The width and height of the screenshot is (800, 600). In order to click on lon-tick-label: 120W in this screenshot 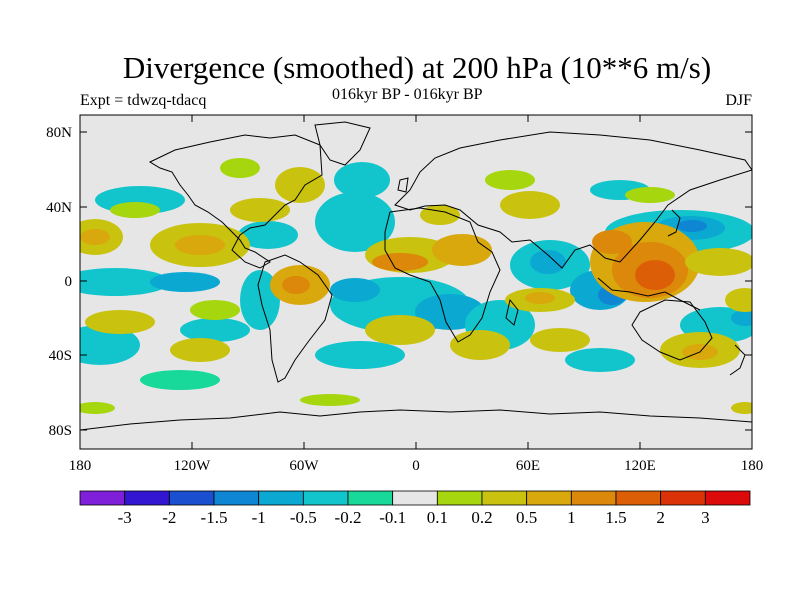, I will do `click(193, 466)`.